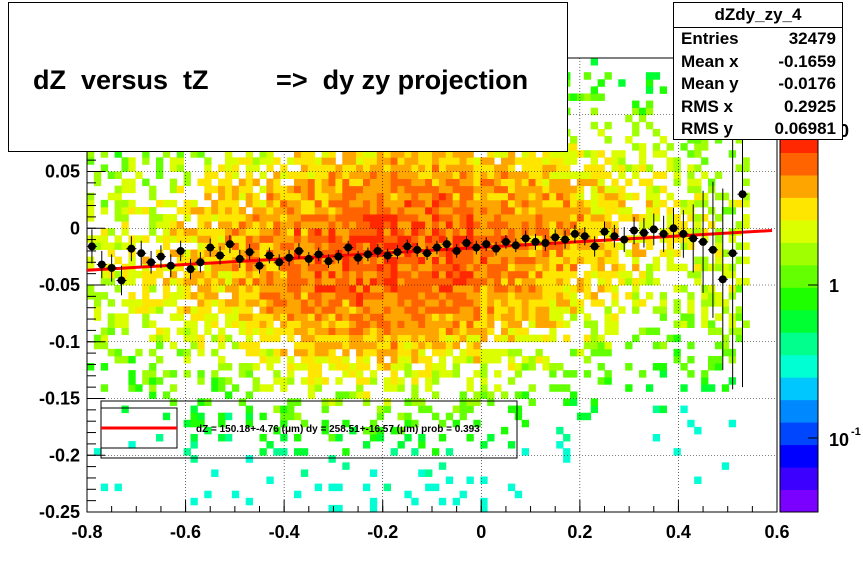  Describe the element at coordinates (59, 399) in the screenshot. I see `y-tick-label: -0.15` at that location.